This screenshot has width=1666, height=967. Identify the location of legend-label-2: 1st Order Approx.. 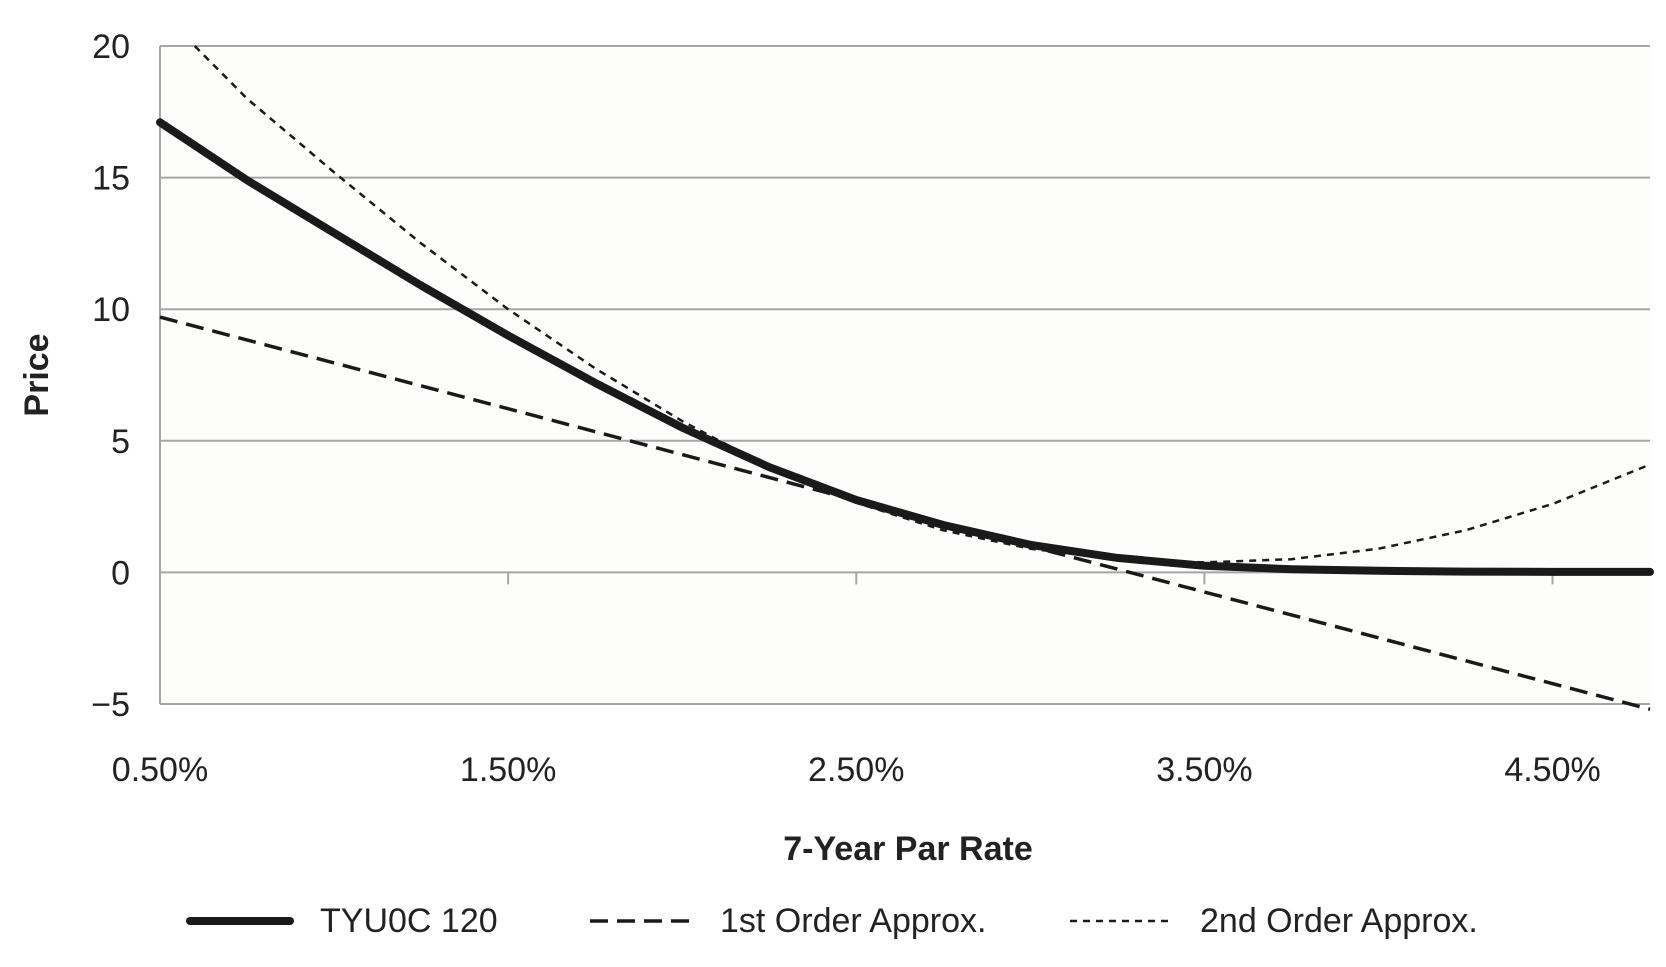
(853, 921).